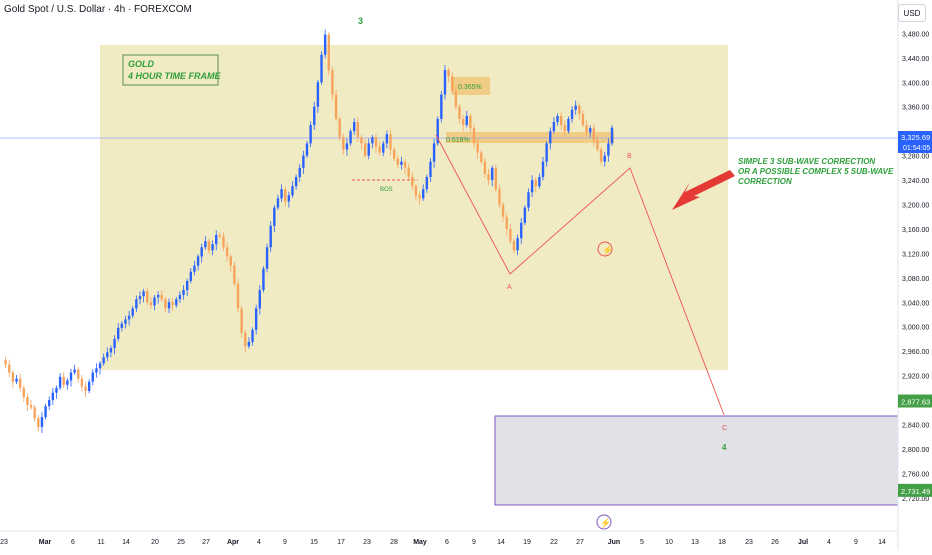 This screenshot has height=555, width=932. What do you see at coordinates (722, 542) in the screenshot?
I see `x-tick-label: 18` at bounding box center [722, 542].